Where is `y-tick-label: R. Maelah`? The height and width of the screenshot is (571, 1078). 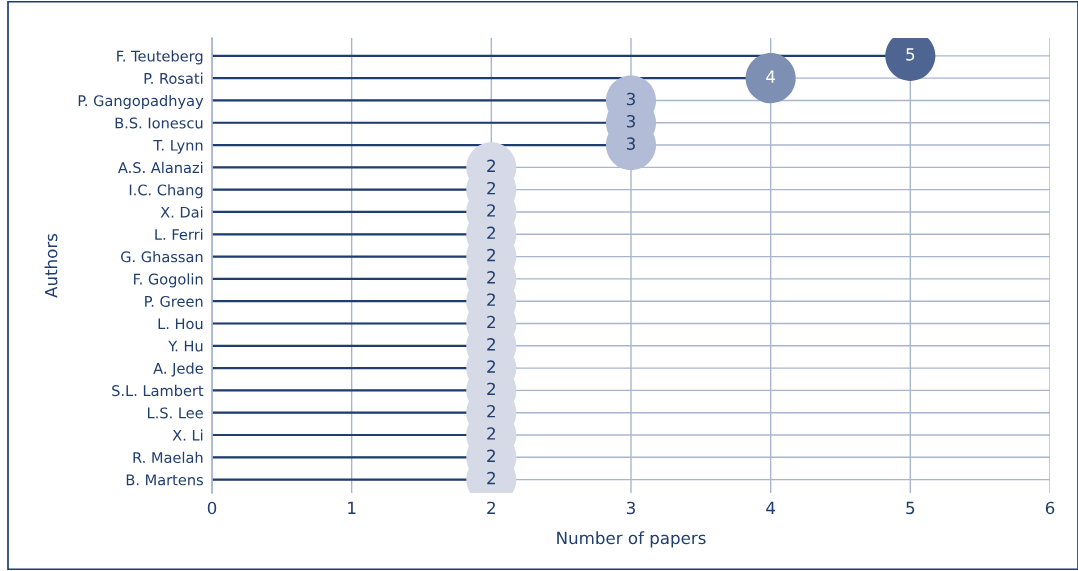
y-tick-label: R. Maelah is located at coordinates (168, 457).